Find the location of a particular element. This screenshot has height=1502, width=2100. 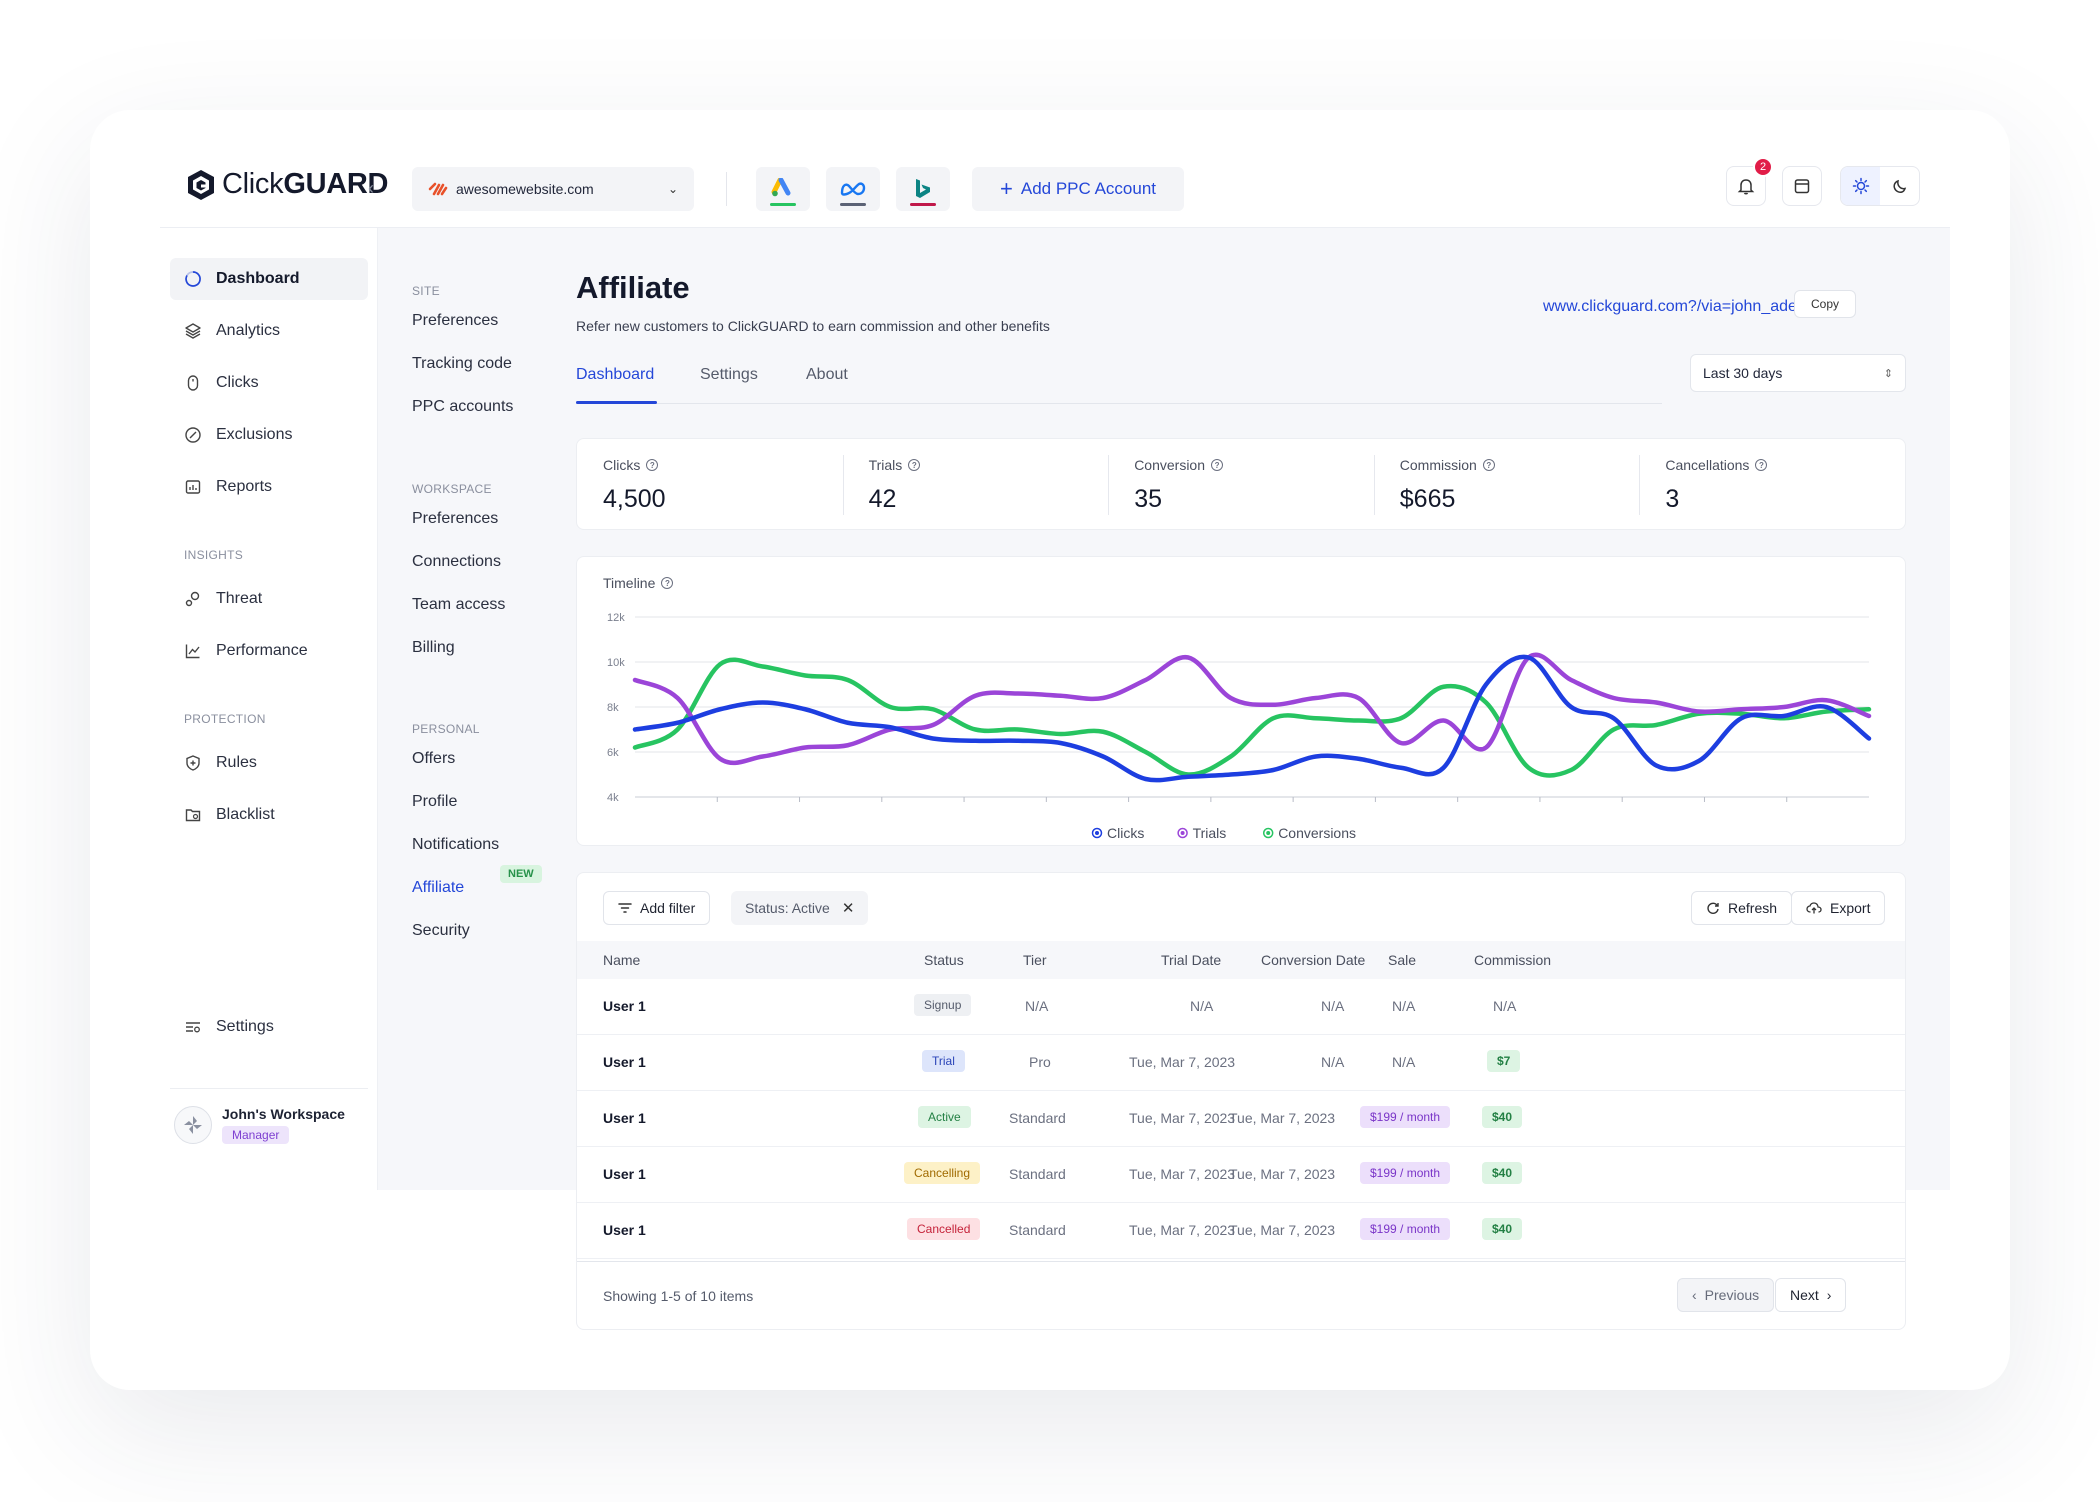

collapse-sidebar-button: ‹ is located at coordinates (371, 188).